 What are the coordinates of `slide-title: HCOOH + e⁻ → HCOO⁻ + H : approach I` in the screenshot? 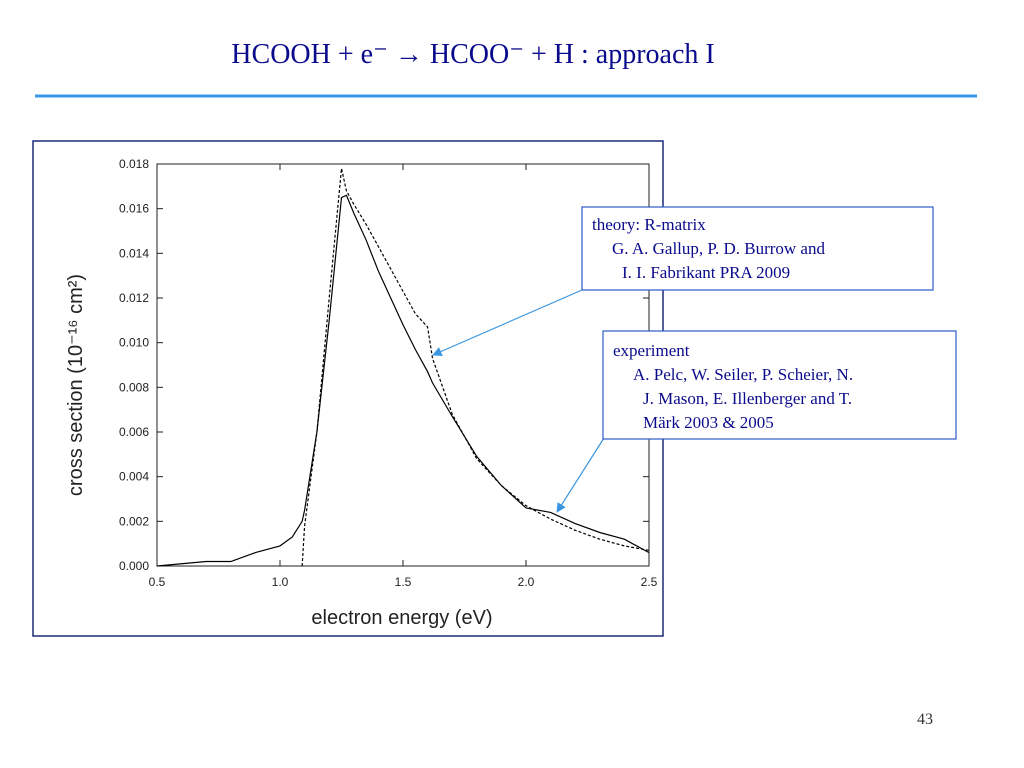 It's located at (472, 54).